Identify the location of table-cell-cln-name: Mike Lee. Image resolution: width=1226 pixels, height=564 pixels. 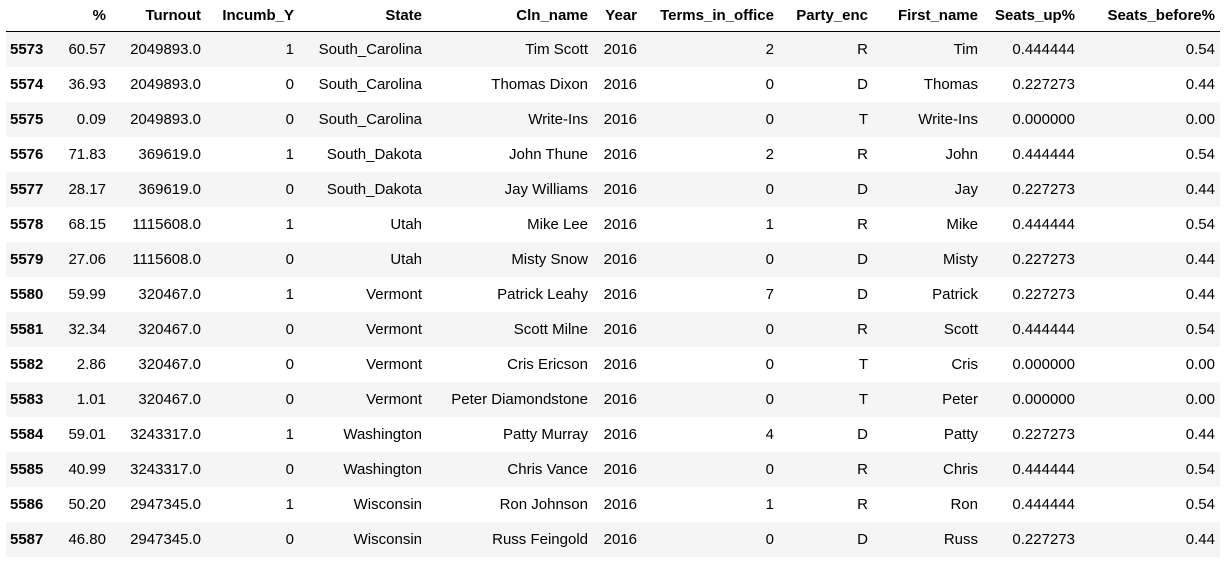
(557, 224).